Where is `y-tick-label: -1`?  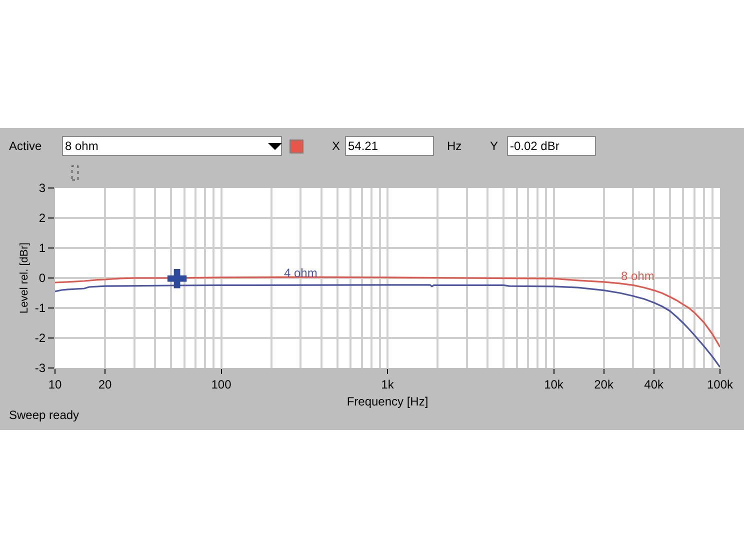
y-tick-label: -1 is located at coordinates (40, 308).